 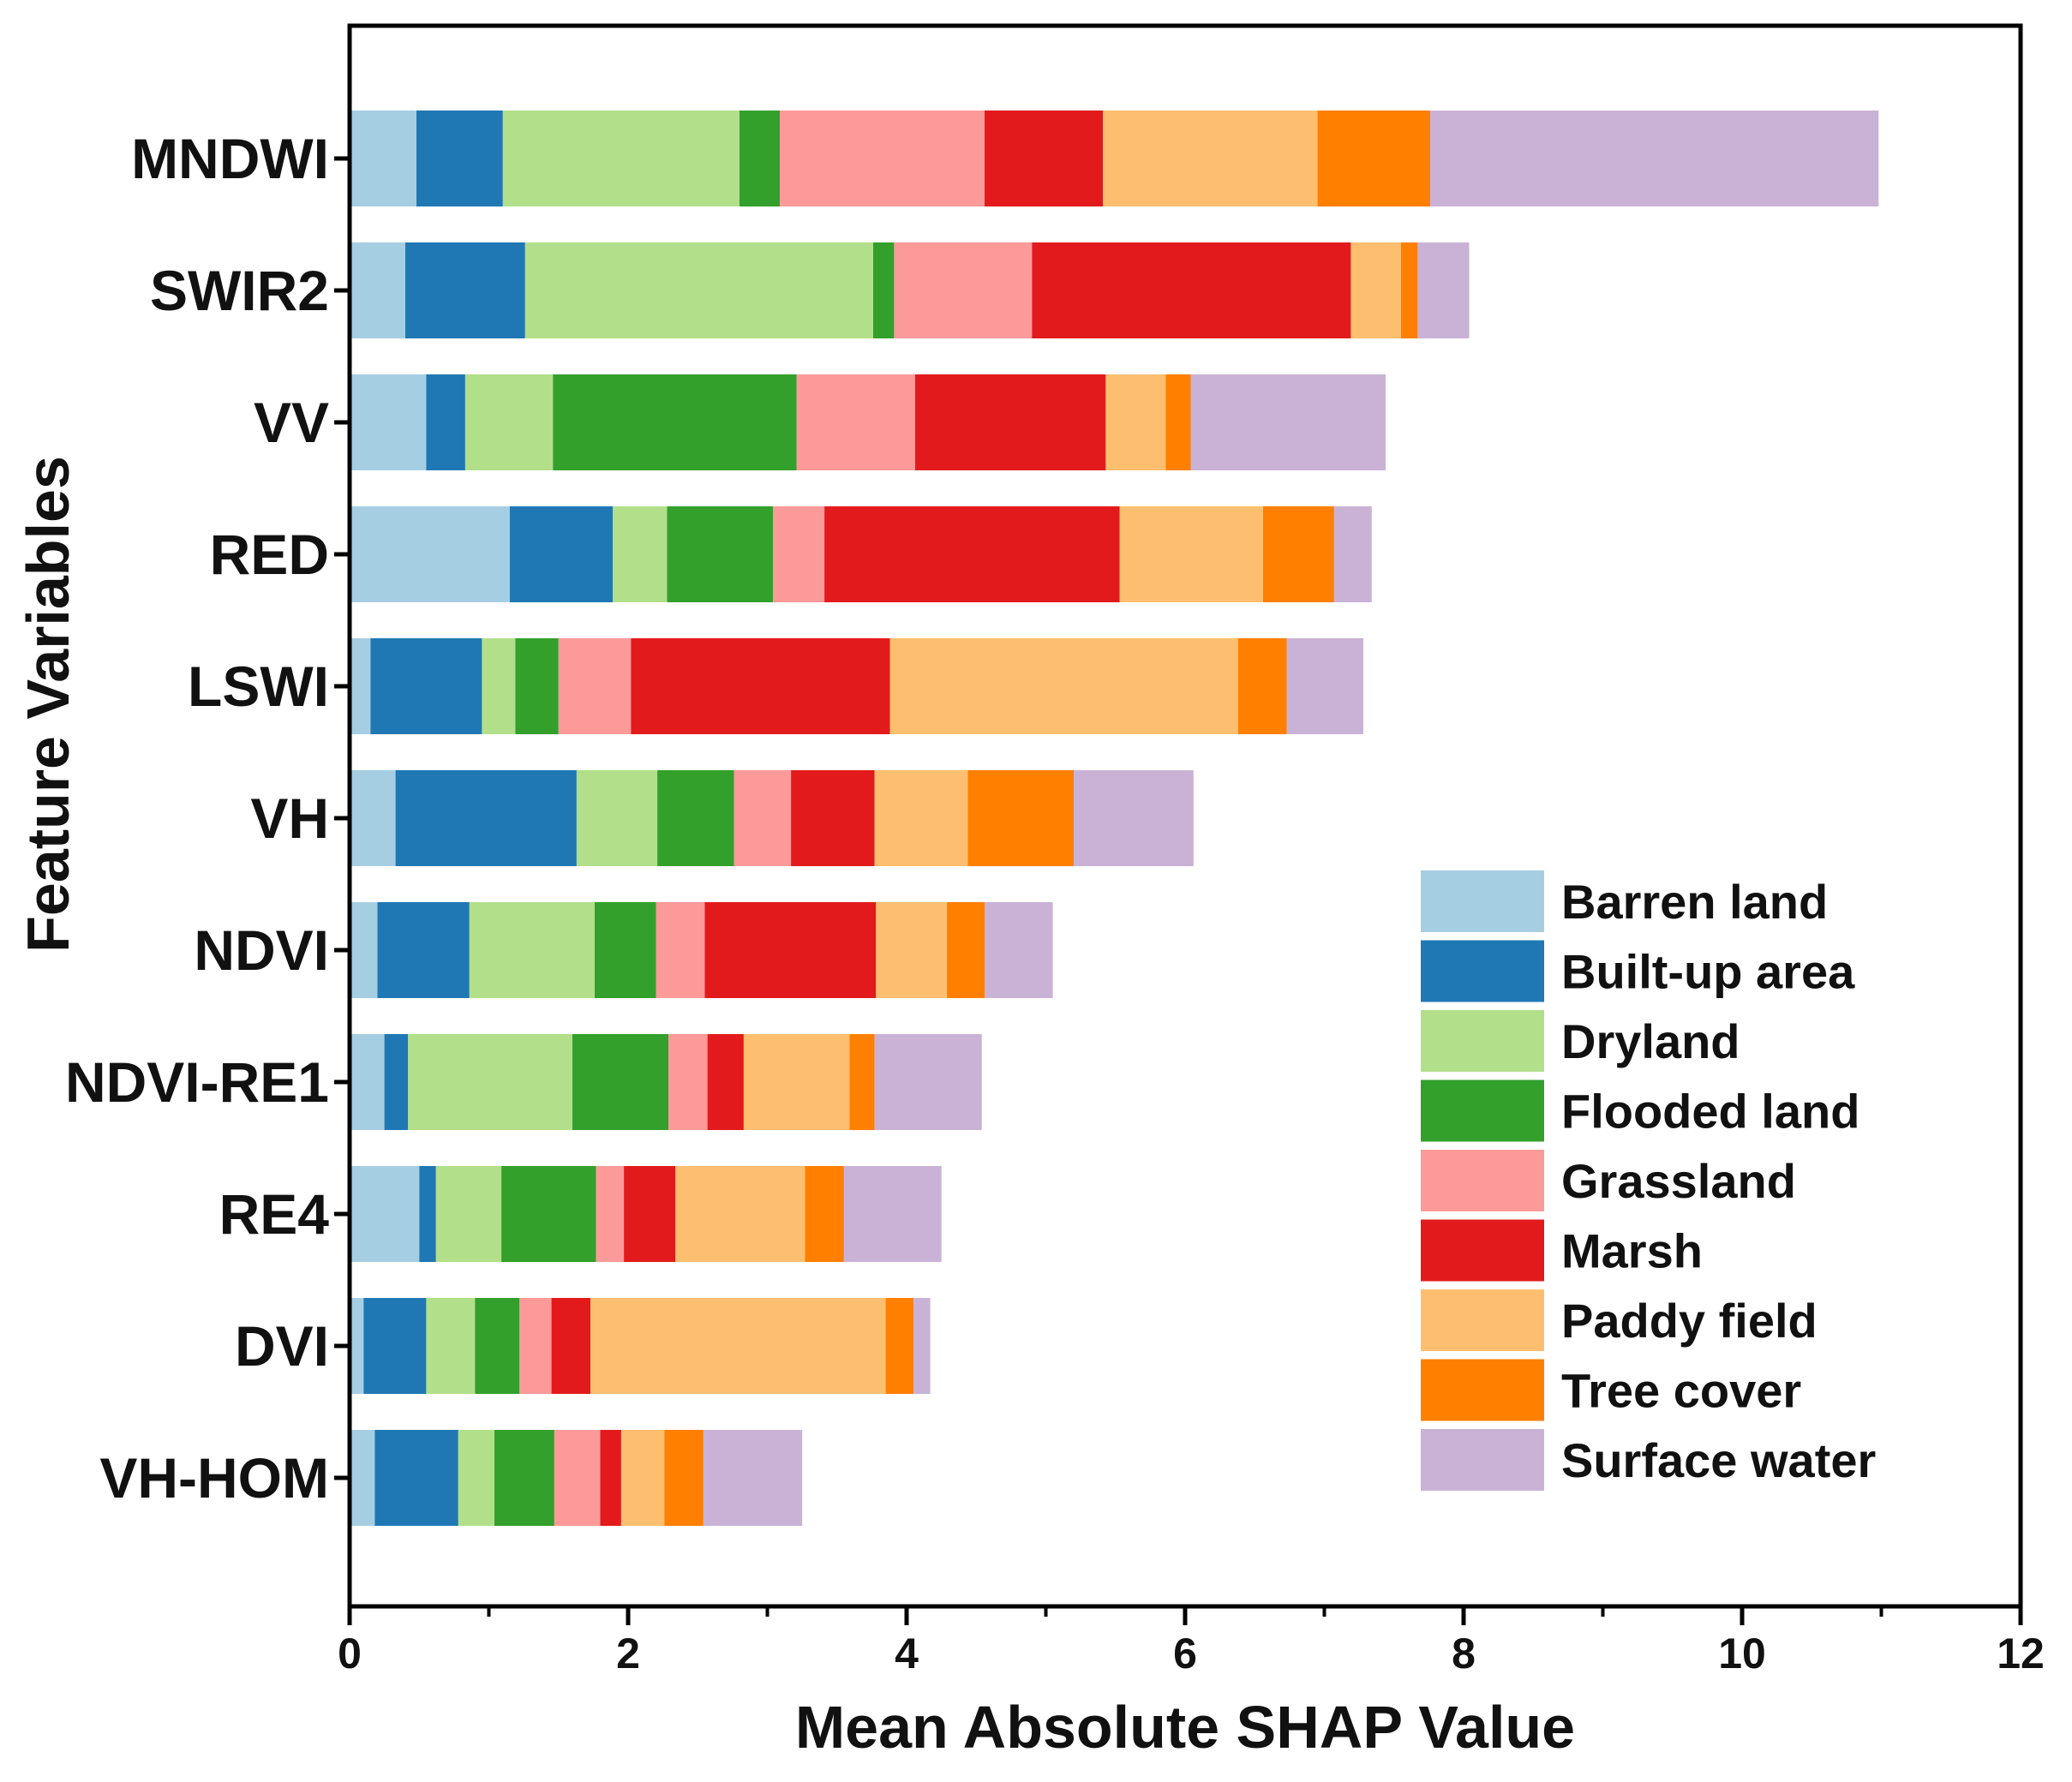 I want to click on x-tick-label: 8, so click(x=1464, y=1653).